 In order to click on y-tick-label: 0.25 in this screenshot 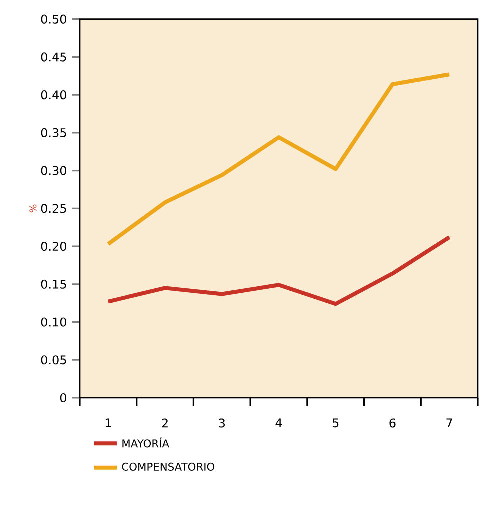, I will do `click(53, 209)`.